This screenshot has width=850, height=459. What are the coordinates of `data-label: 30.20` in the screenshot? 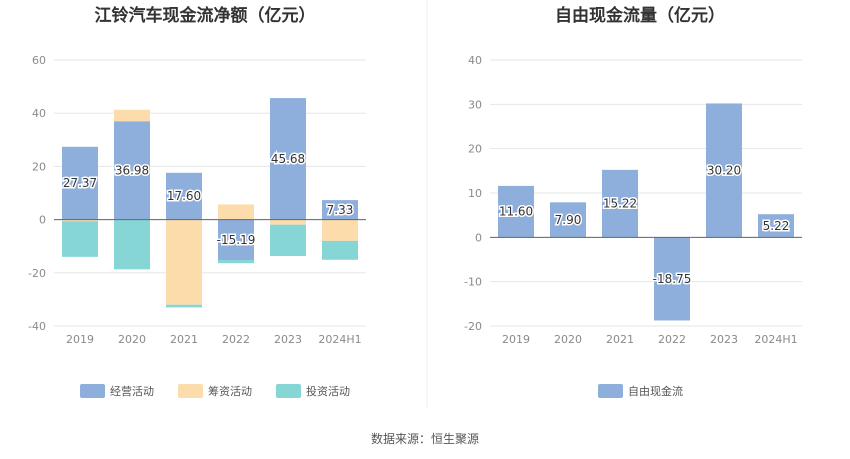 It's located at (724, 170).